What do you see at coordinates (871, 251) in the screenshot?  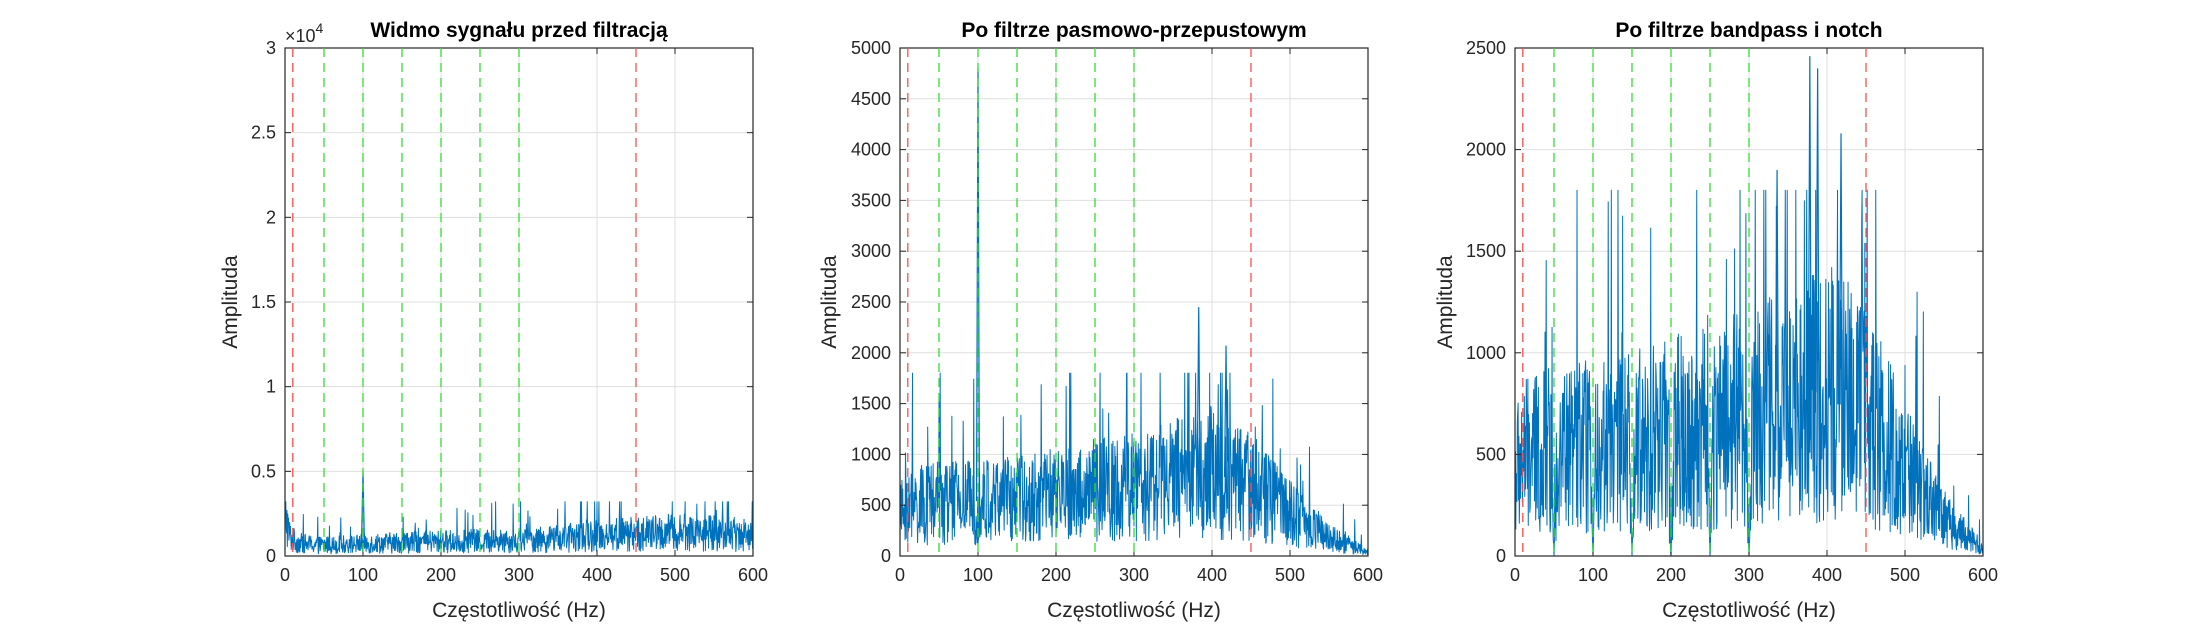 I see `y-tick-label: 3000` at bounding box center [871, 251].